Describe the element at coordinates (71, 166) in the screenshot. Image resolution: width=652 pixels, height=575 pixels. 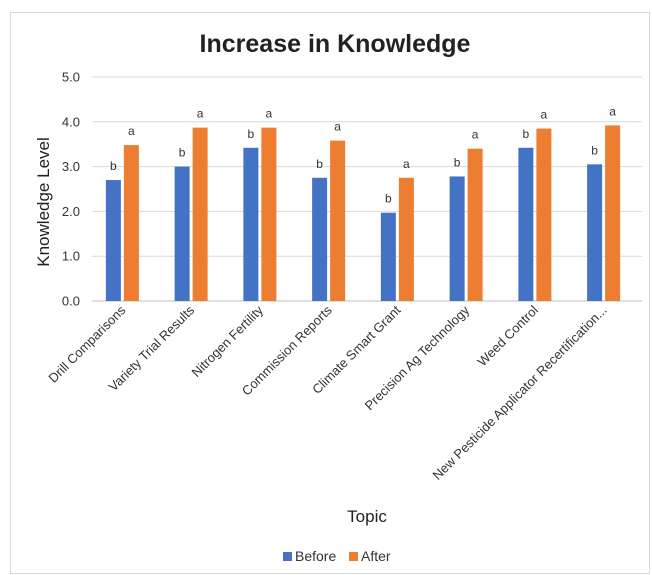
I see `y-tick-label: 3.0` at that location.